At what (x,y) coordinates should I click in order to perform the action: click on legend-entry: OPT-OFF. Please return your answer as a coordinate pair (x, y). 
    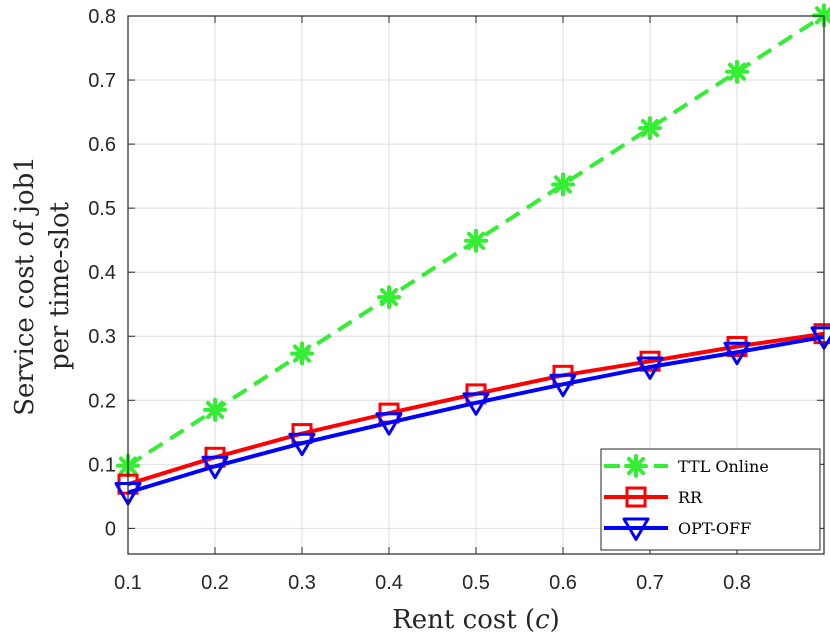
    Looking at the image, I should click on (677, 529).